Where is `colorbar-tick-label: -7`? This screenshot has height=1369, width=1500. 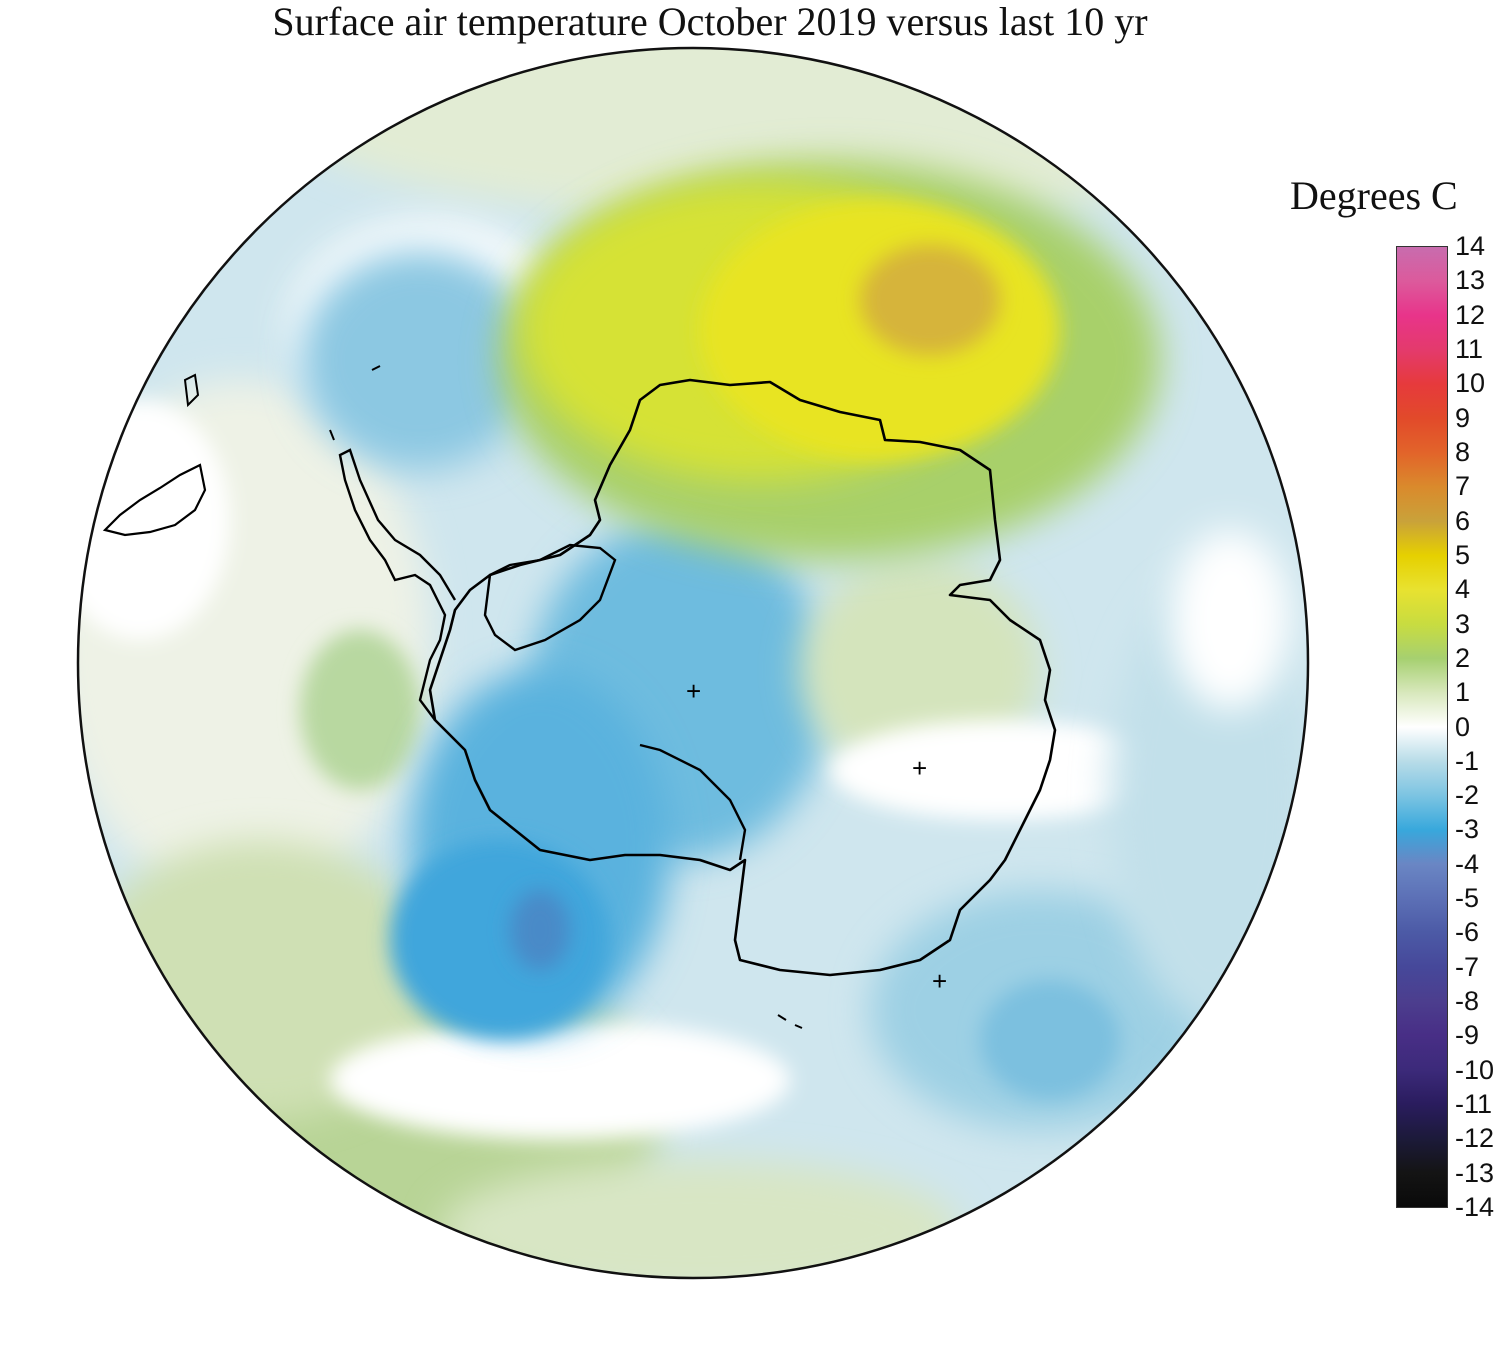 colorbar-tick-label: -7 is located at coordinates (1467, 966).